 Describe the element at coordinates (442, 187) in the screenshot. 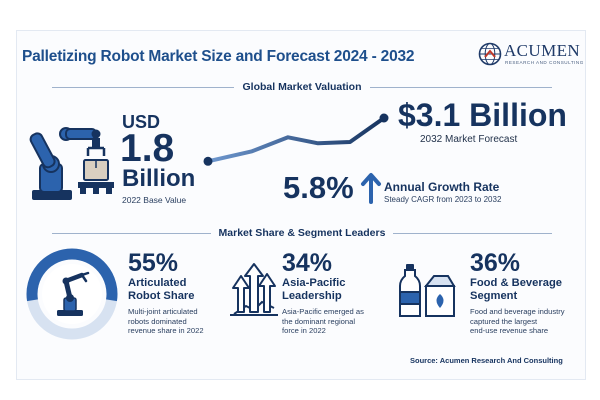

I see `cagr-label: Annual Growth Rate` at that location.